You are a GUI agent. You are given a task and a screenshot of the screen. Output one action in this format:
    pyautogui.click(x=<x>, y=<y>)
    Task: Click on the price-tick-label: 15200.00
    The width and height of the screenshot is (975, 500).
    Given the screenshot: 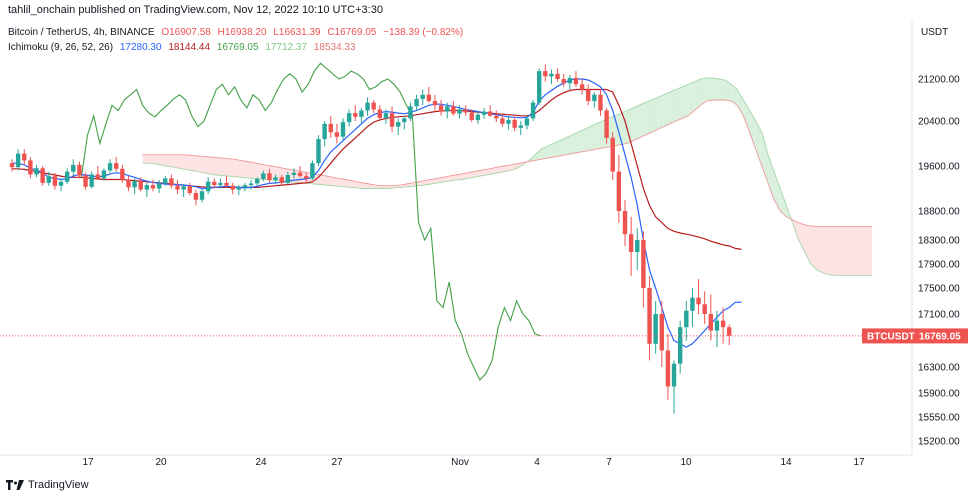 What is the action you would take?
    pyautogui.click(x=939, y=442)
    